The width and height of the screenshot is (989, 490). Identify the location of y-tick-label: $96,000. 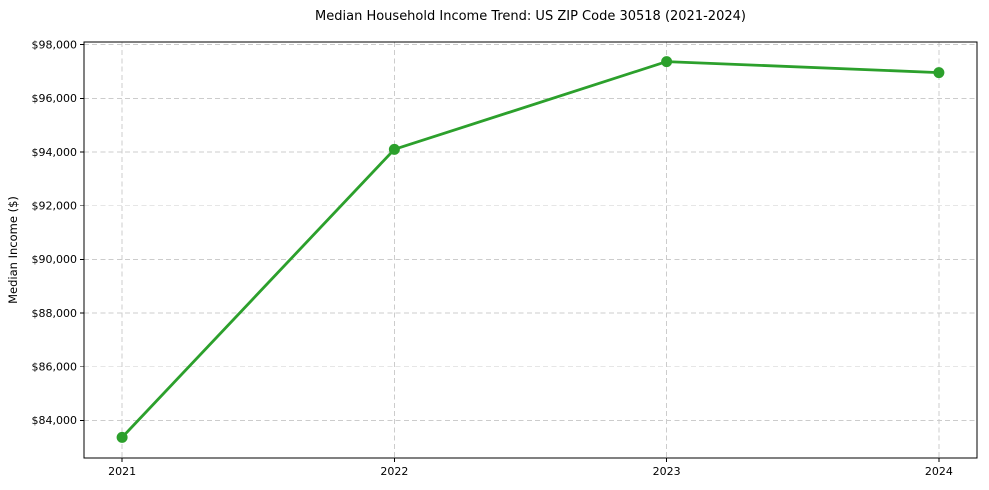
(55, 98).